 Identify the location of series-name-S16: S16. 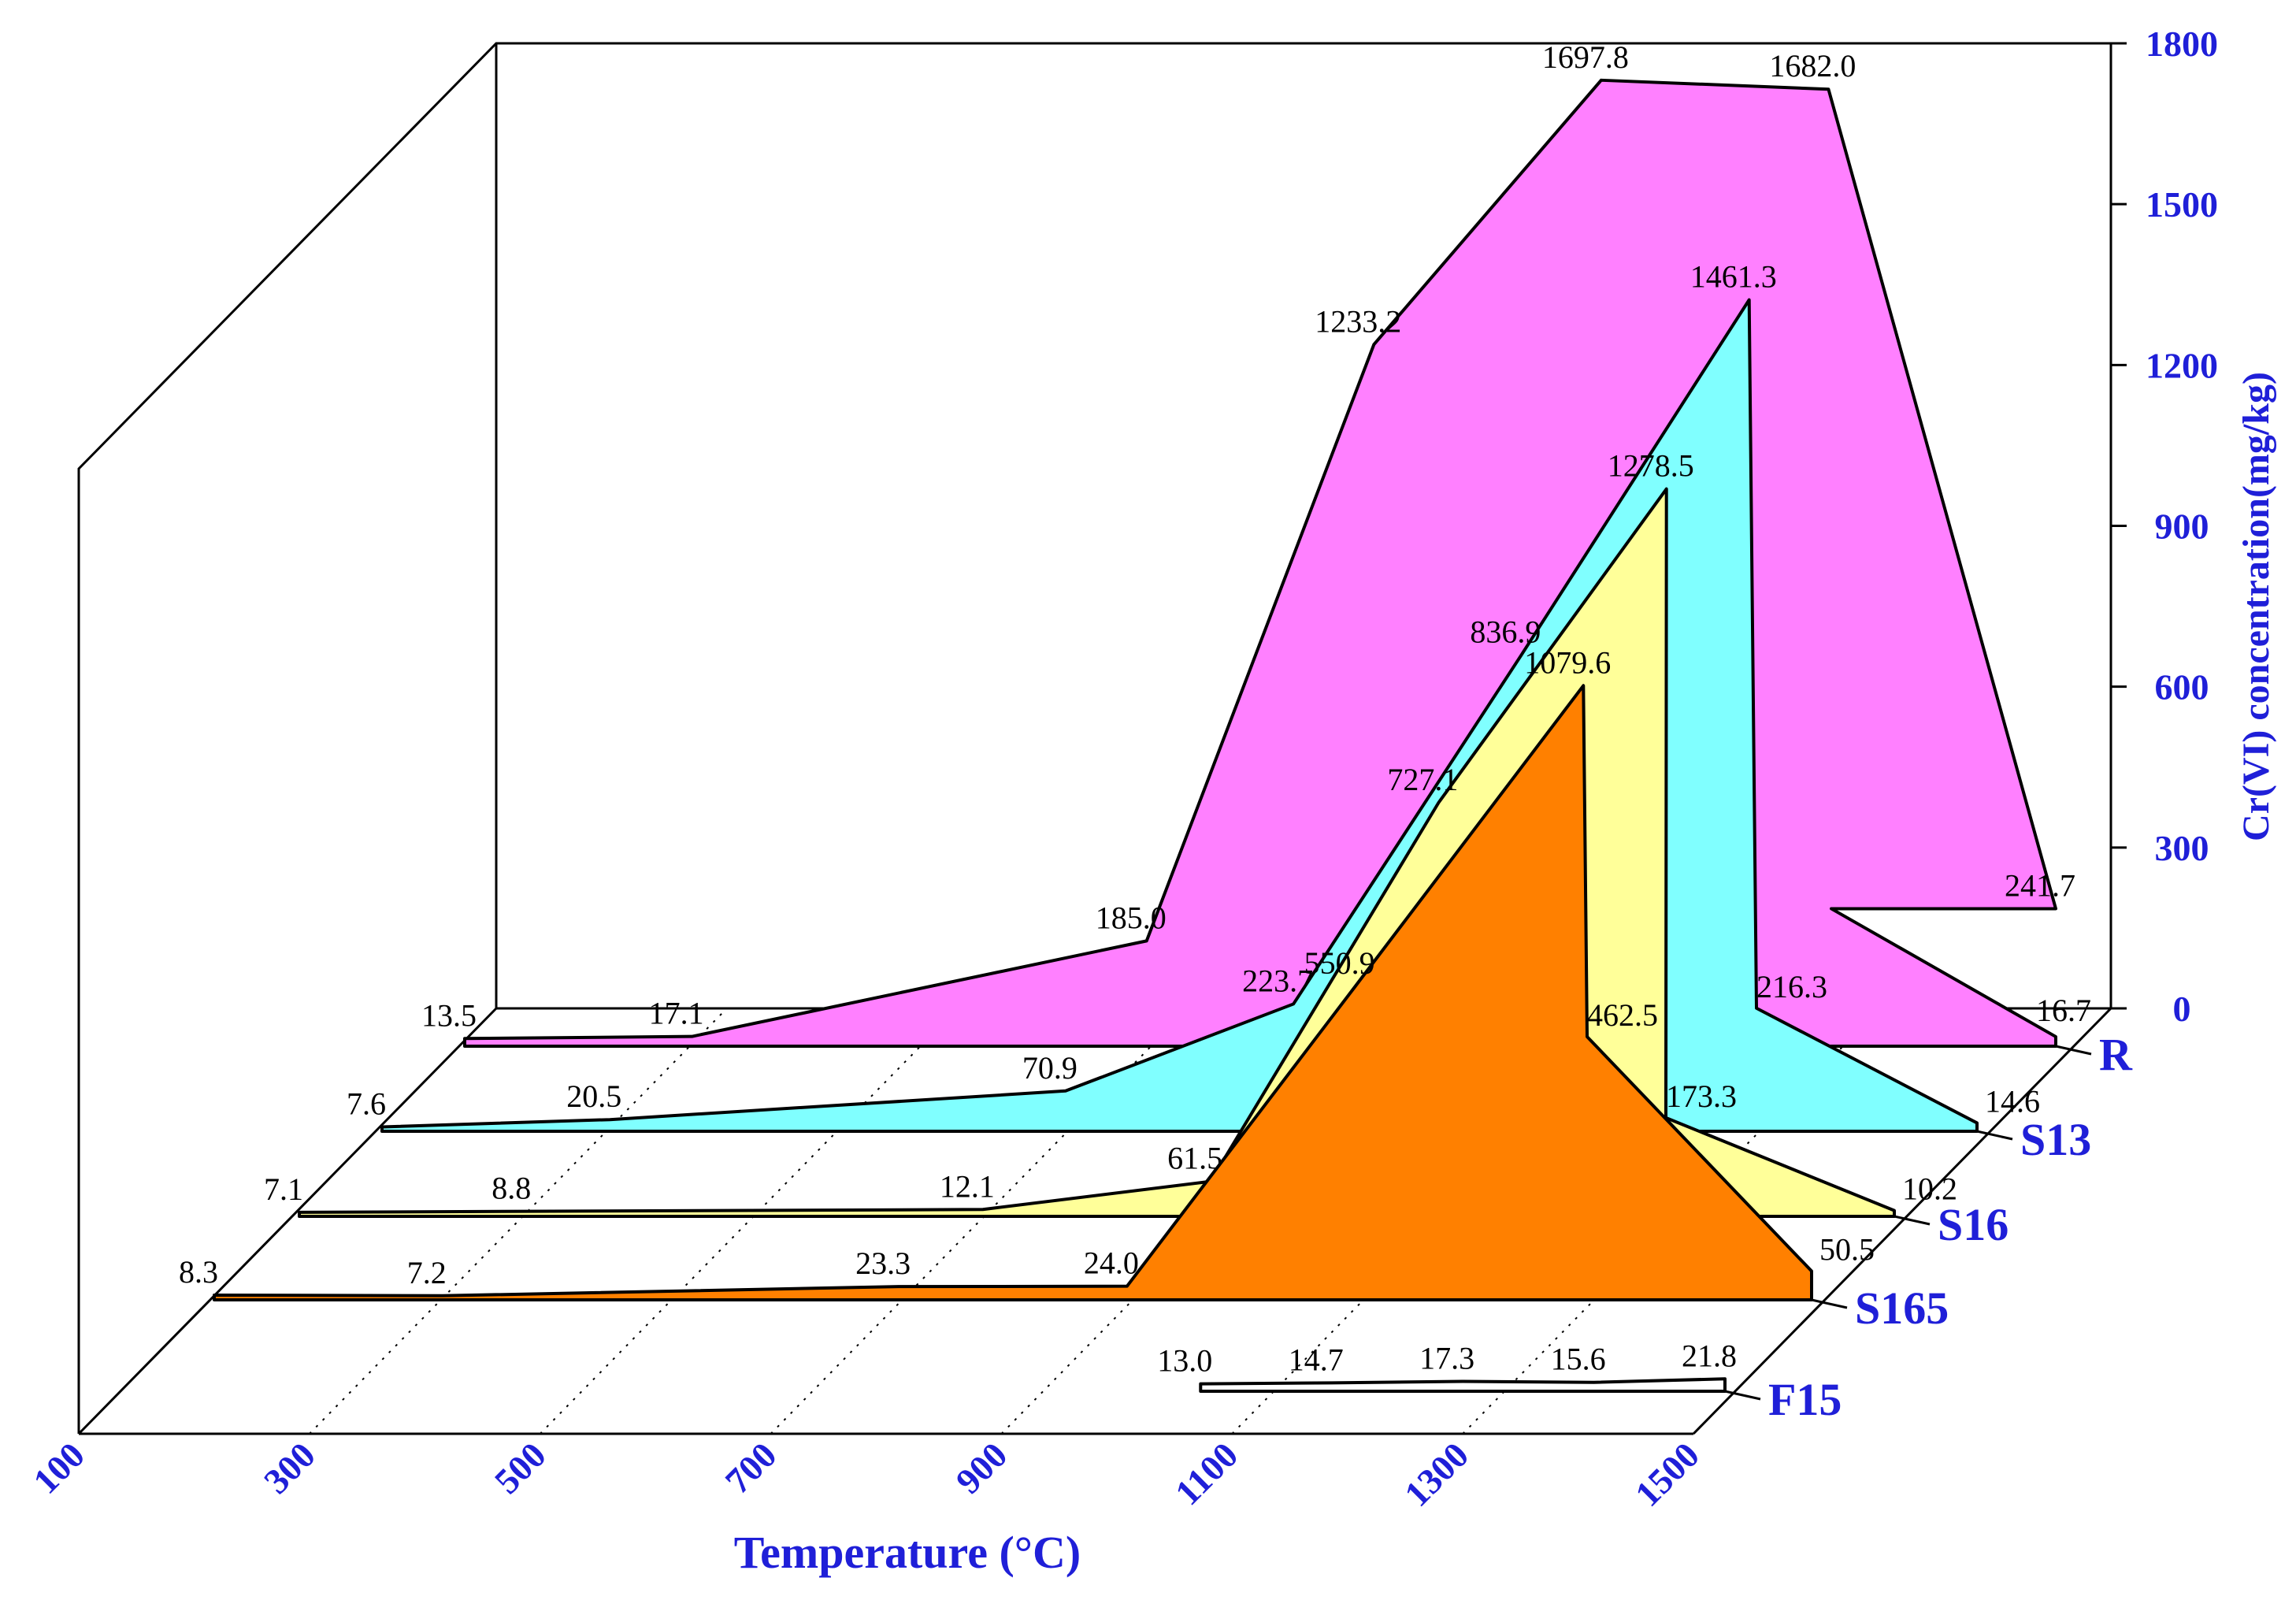
(1974, 1224).